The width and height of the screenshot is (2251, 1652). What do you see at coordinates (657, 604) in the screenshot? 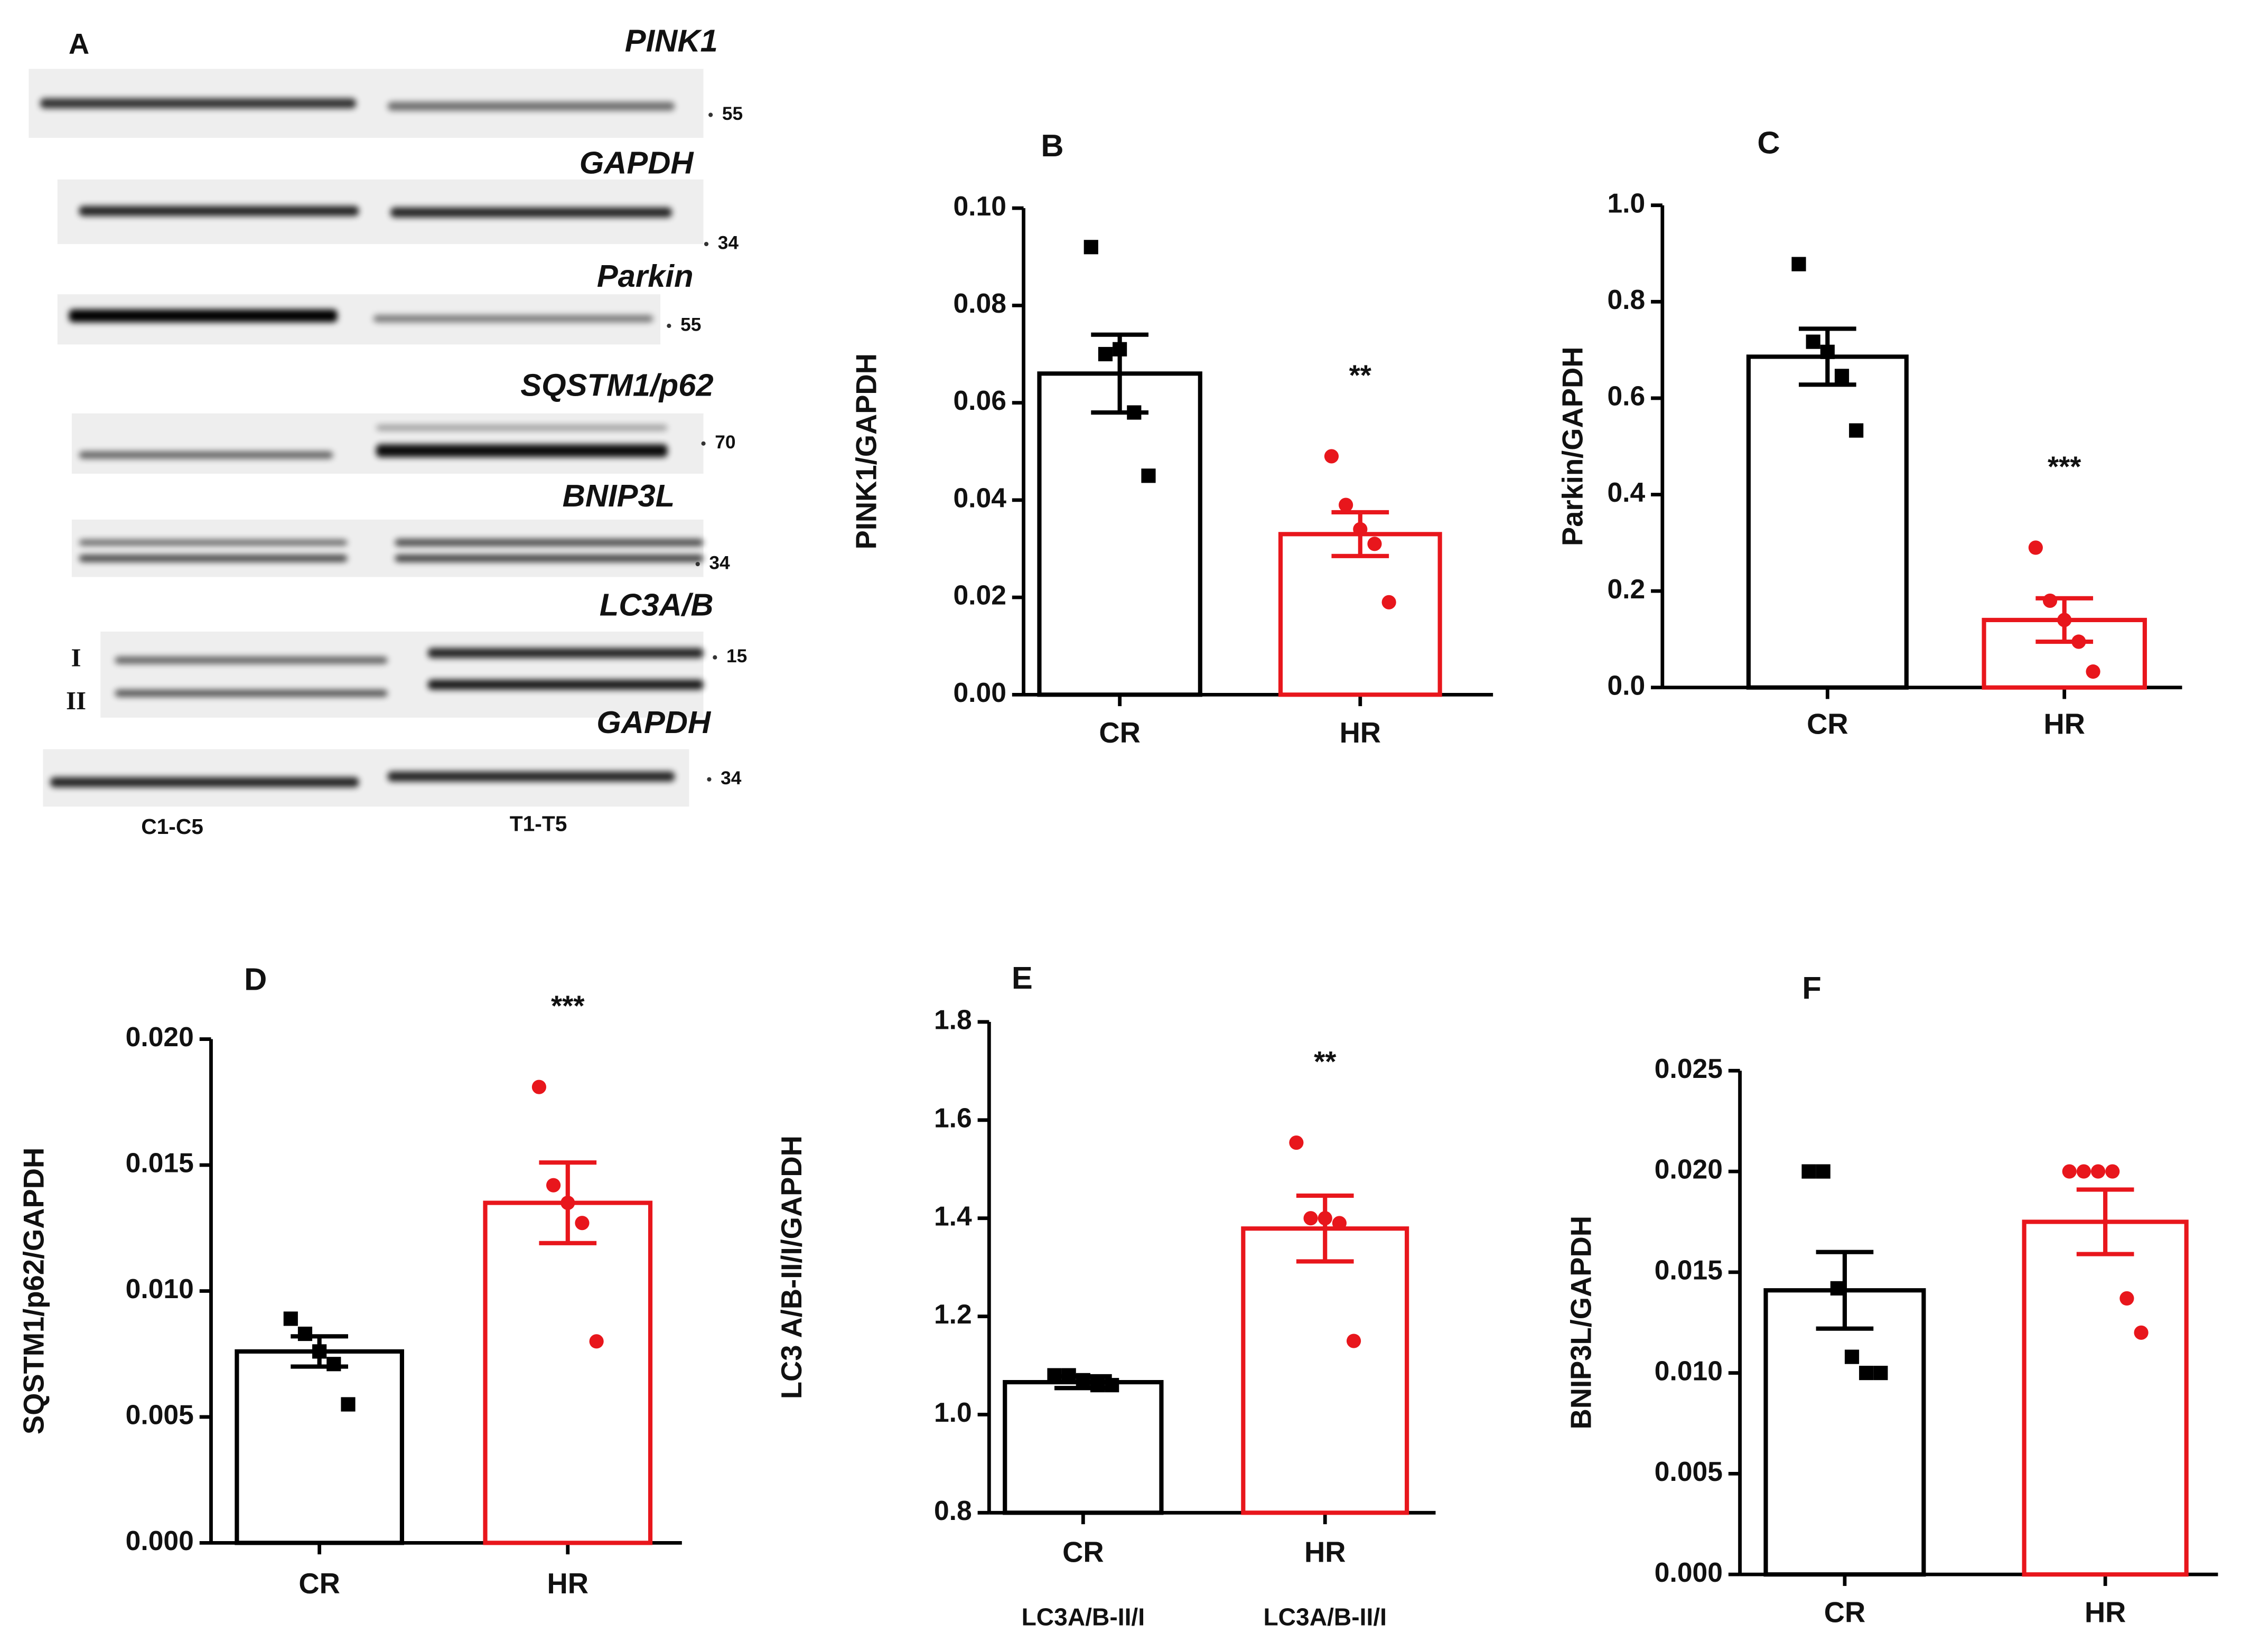
I see `protein-label: LC3A/B` at bounding box center [657, 604].